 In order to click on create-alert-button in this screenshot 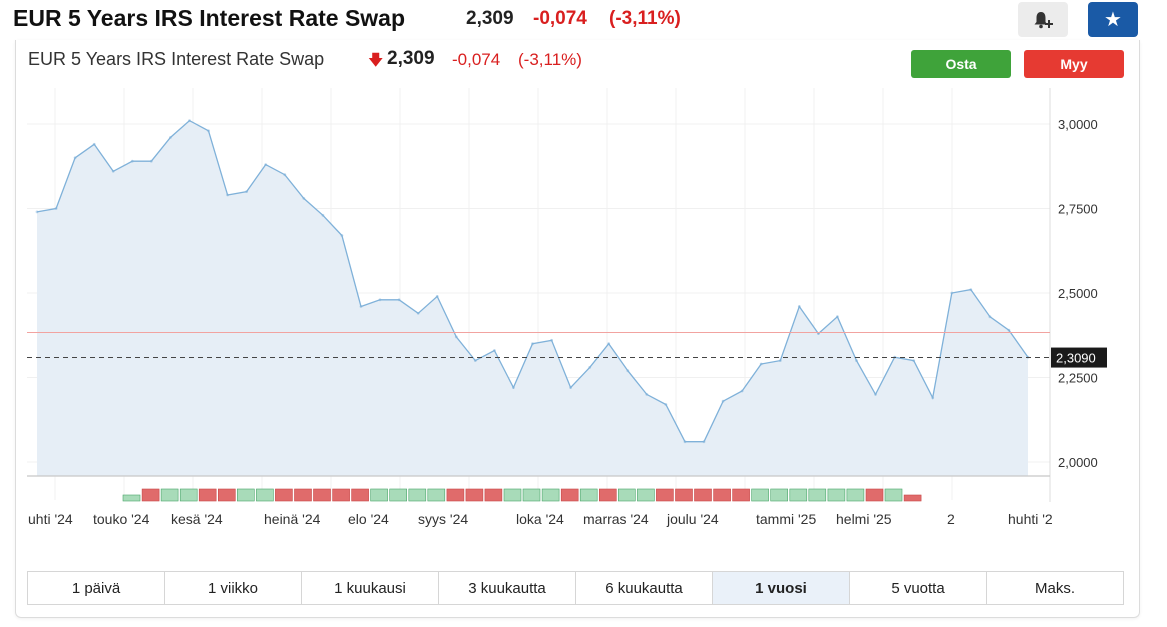, I will do `click(1043, 19)`.